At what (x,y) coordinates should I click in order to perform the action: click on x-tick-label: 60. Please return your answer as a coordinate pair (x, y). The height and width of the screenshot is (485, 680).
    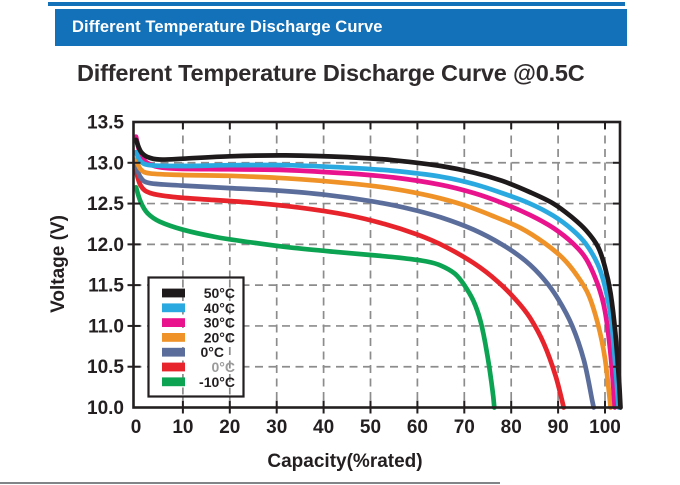
    Looking at the image, I should click on (417, 427).